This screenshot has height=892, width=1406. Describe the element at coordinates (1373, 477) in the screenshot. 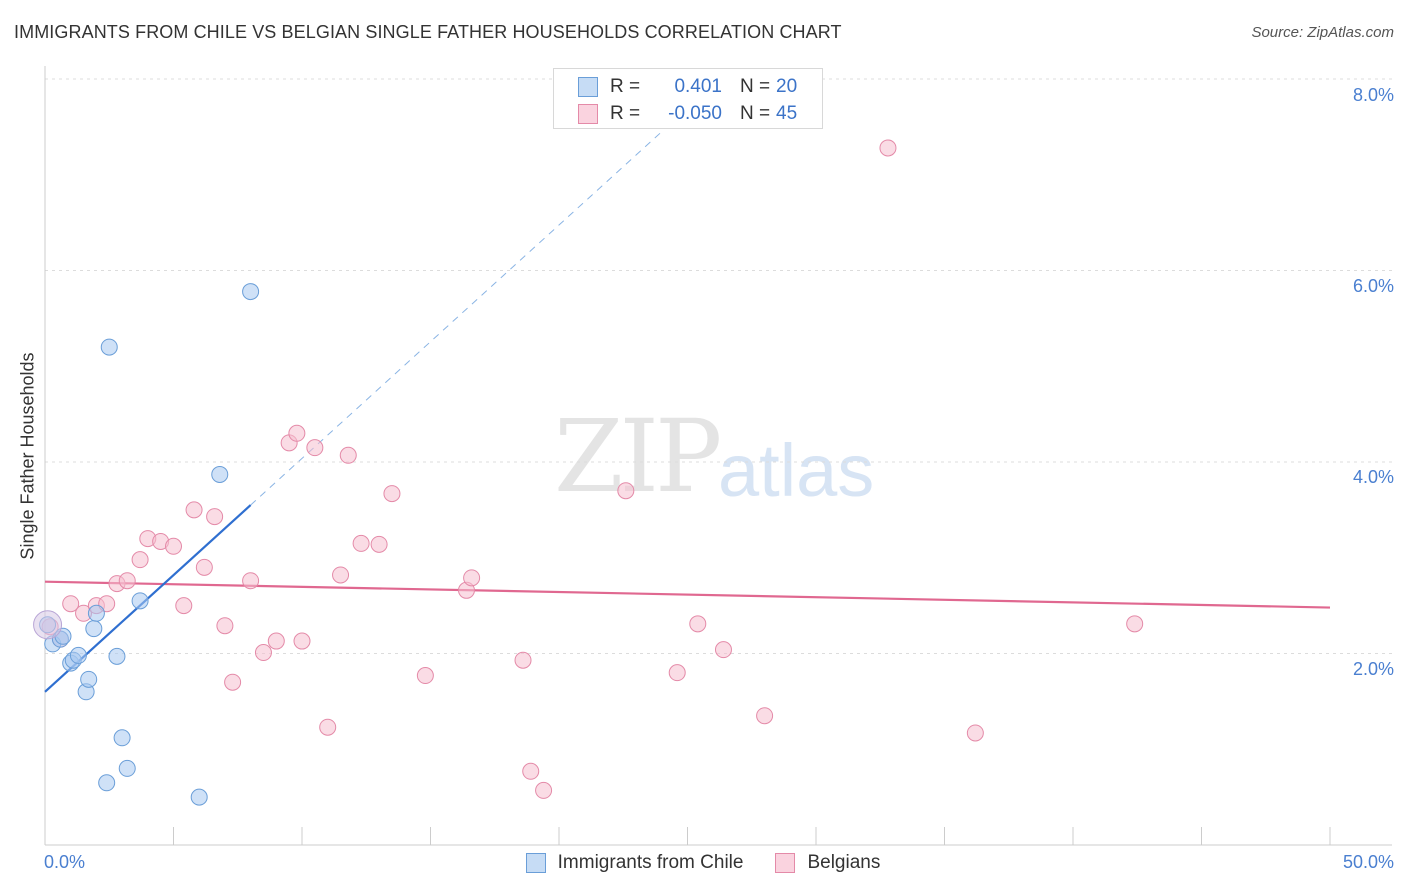

I see `y-tick-label: 4.0%` at that location.